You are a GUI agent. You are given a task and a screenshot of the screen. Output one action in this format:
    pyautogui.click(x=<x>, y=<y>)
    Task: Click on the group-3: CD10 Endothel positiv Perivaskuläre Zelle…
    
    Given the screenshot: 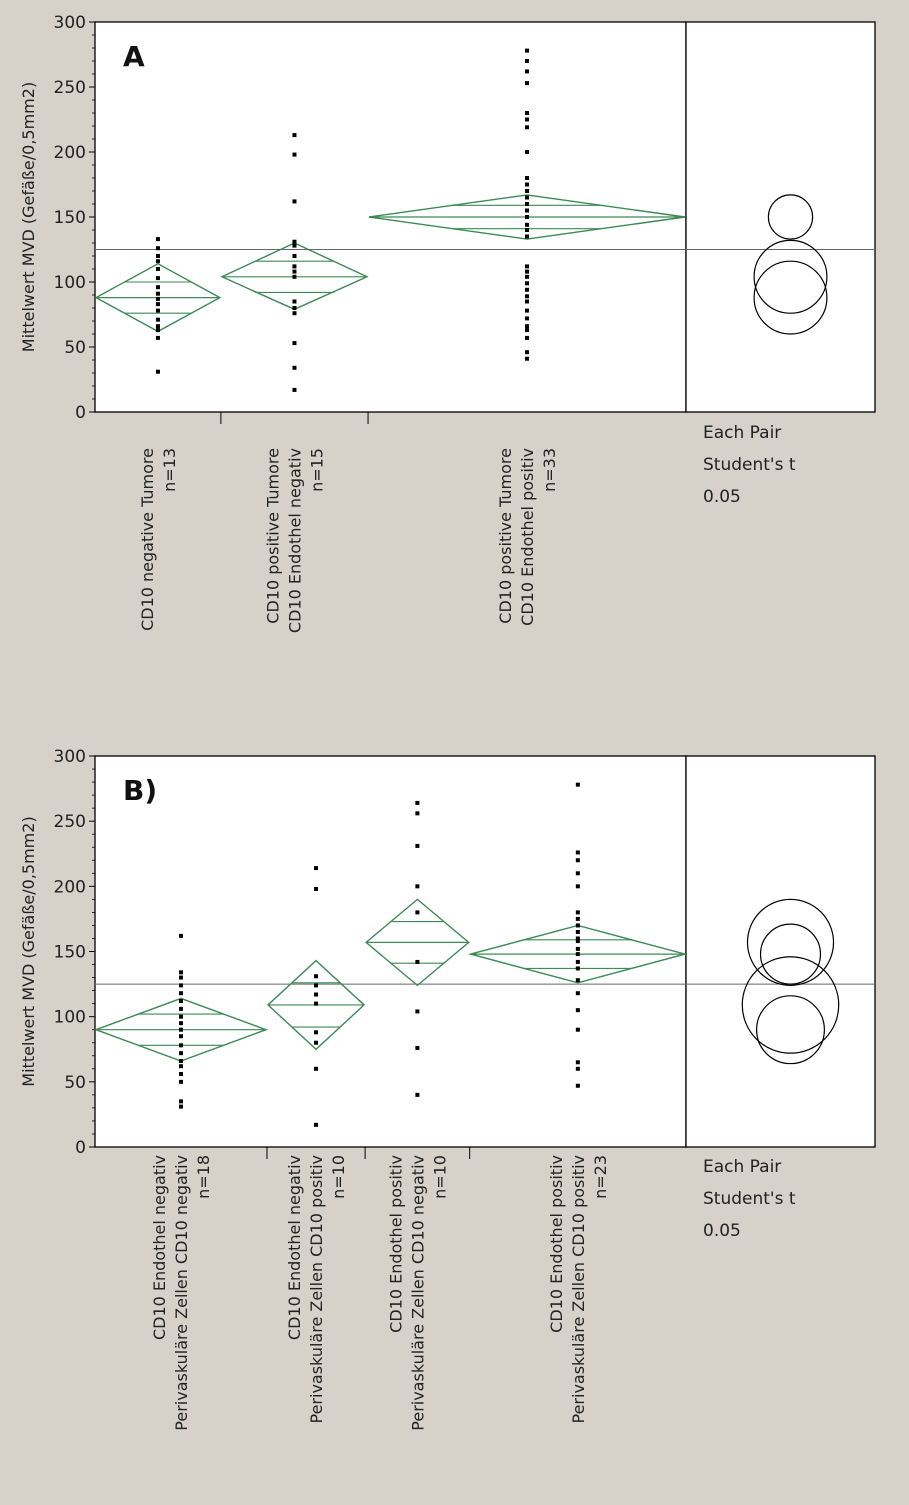 What is the action you would take?
    pyautogui.click(x=577, y=1103)
    